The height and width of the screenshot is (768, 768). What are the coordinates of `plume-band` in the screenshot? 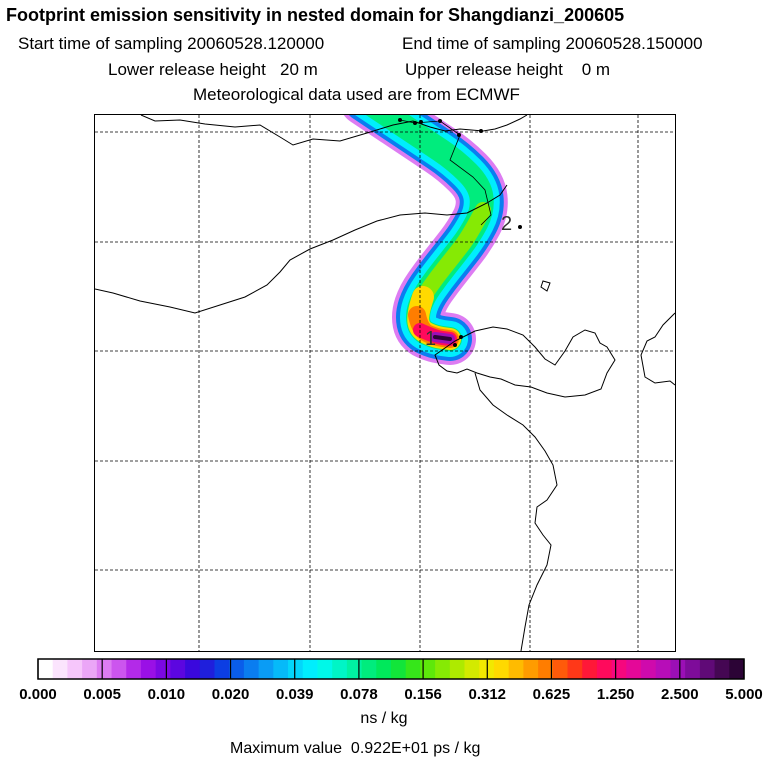 It's located at (442, 338).